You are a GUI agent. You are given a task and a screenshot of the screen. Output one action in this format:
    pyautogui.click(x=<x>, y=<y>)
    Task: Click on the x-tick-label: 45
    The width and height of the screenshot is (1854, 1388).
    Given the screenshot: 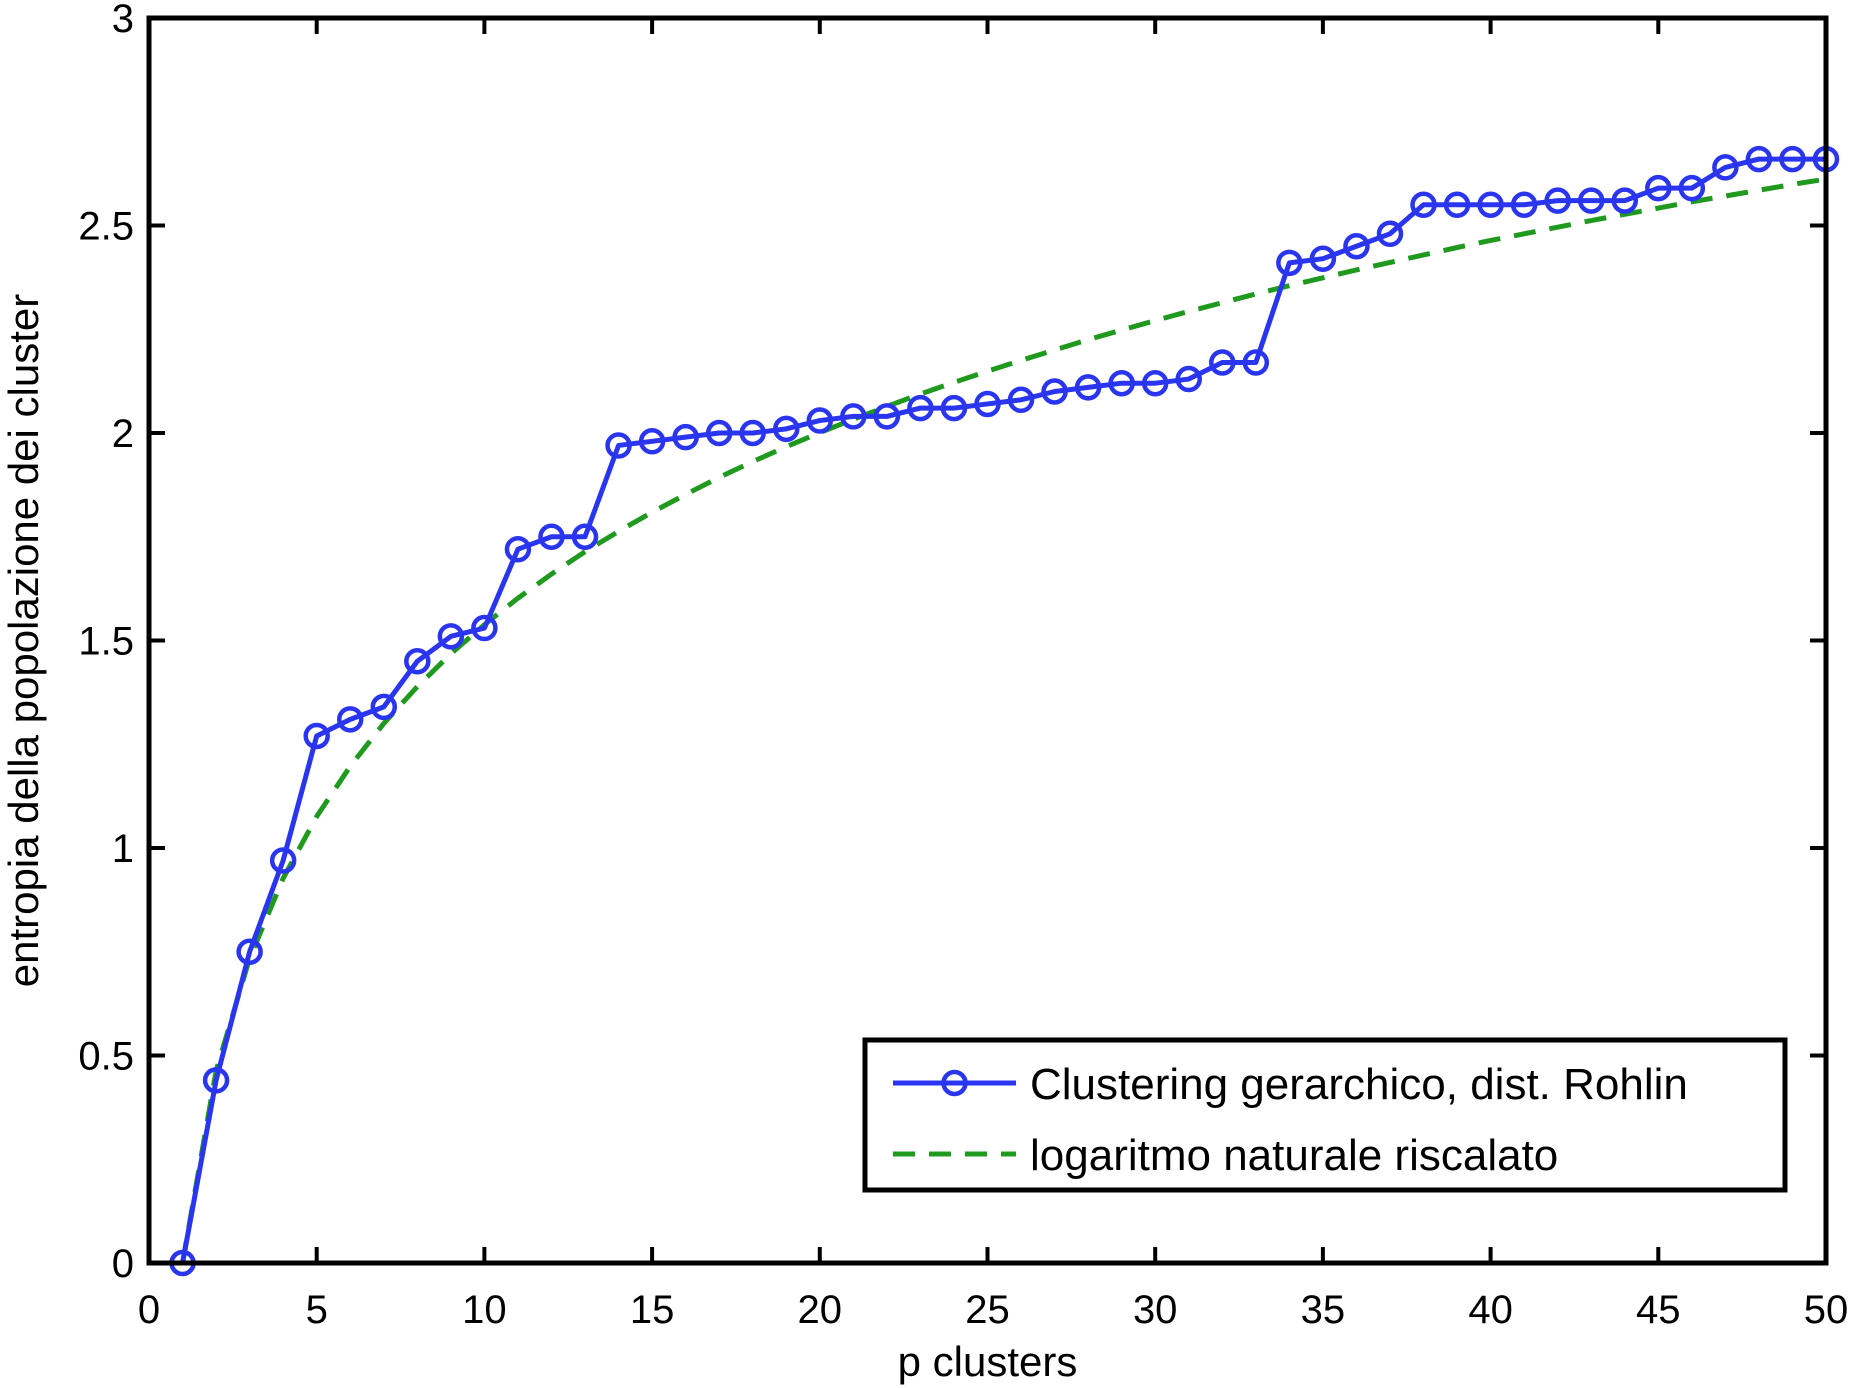 What is the action you would take?
    pyautogui.click(x=1658, y=1310)
    